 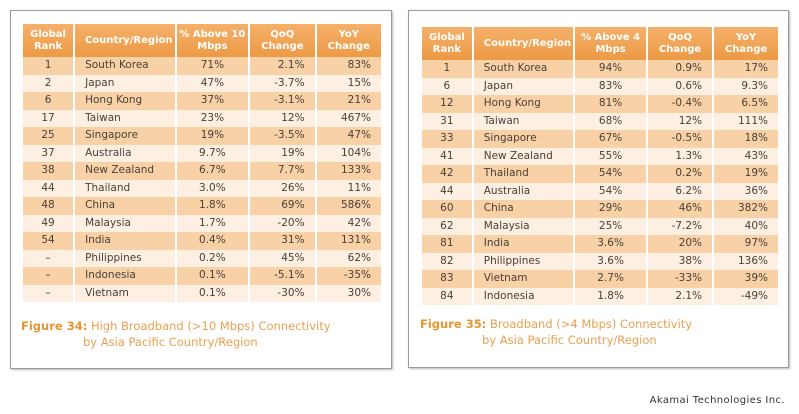 What do you see at coordinates (746, 226) in the screenshot?
I see `cell-yoy-change: 40%` at bounding box center [746, 226].